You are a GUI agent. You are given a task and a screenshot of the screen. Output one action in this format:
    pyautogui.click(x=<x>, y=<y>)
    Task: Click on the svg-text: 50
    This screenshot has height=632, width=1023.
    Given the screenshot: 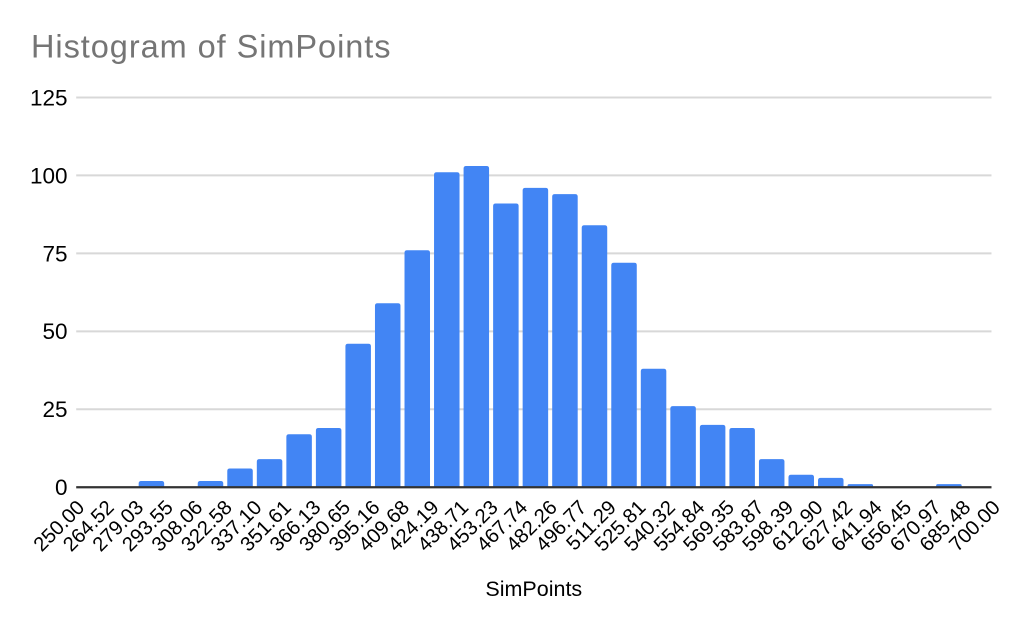 What is the action you would take?
    pyautogui.click(x=54, y=331)
    